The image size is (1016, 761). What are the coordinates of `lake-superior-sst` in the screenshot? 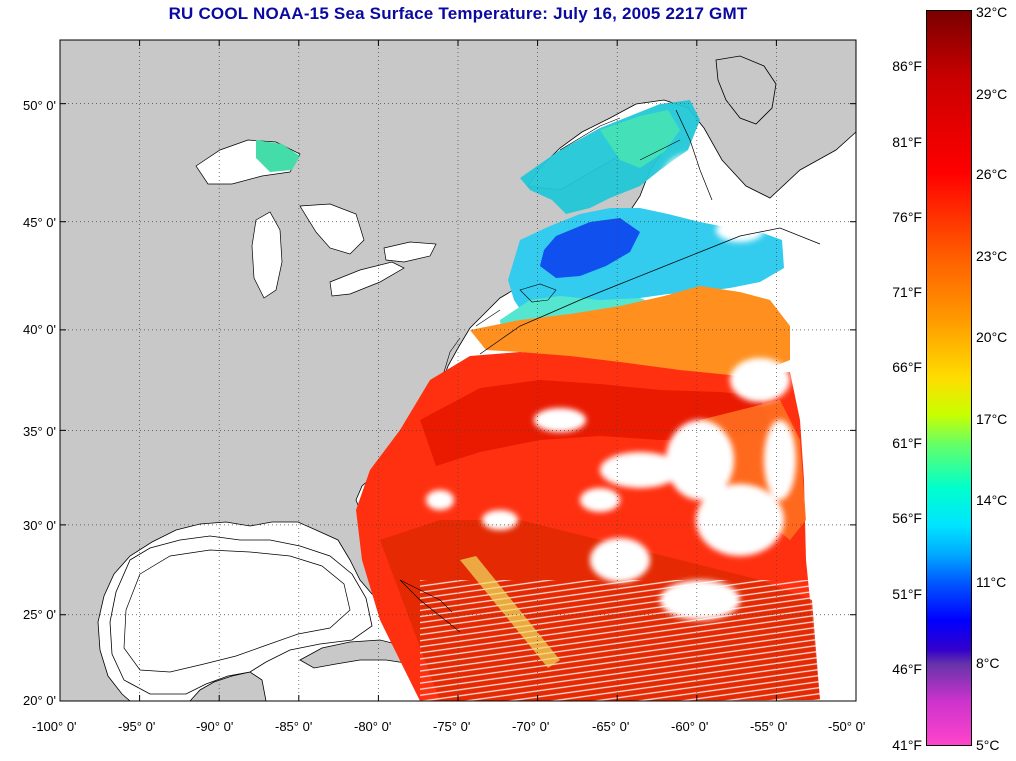 It's located at (278, 156).